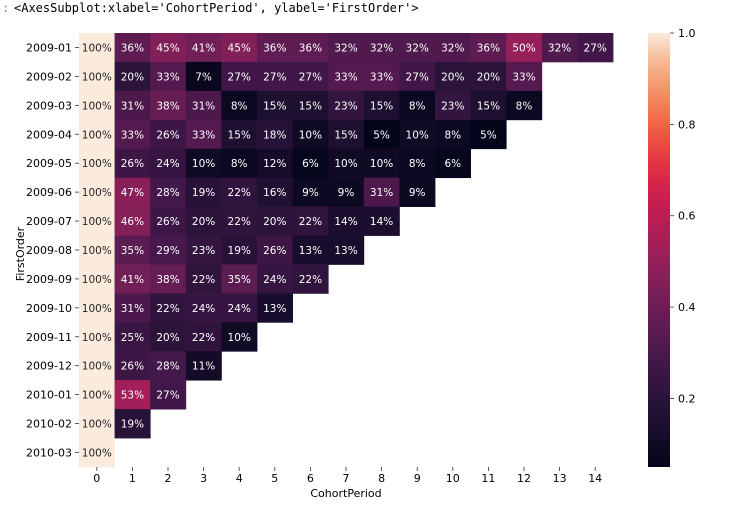 This screenshot has height=515, width=748. I want to click on cell-value-label: 14%, so click(345, 222).